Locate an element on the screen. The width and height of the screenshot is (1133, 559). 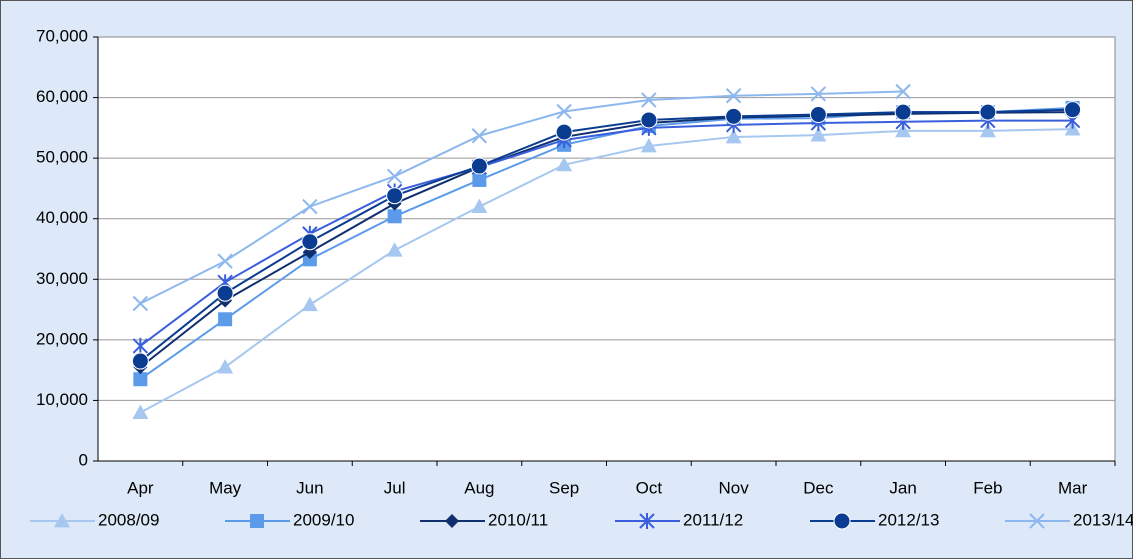
y-tick-label: 50,000 is located at coordinates (62, 157).